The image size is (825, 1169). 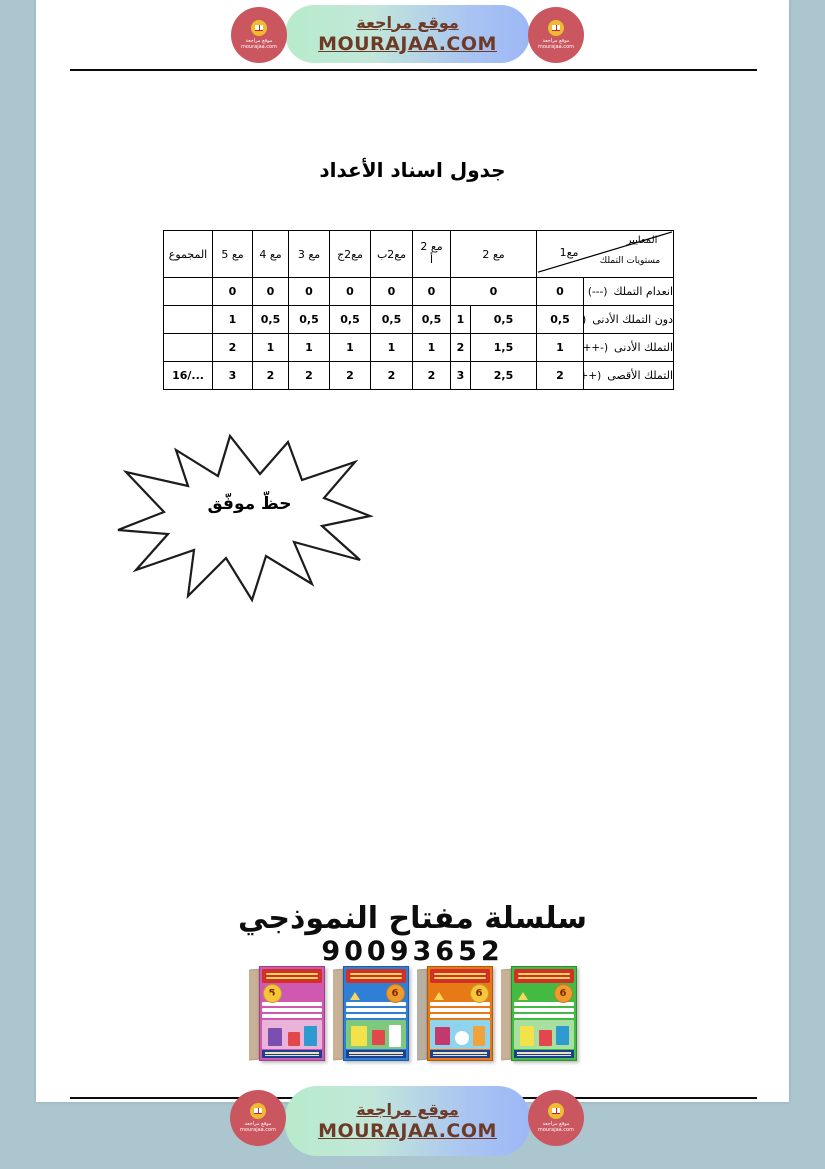 I want to click on row-label: التملك الأدنى(++-), so click(x=628, y=347).